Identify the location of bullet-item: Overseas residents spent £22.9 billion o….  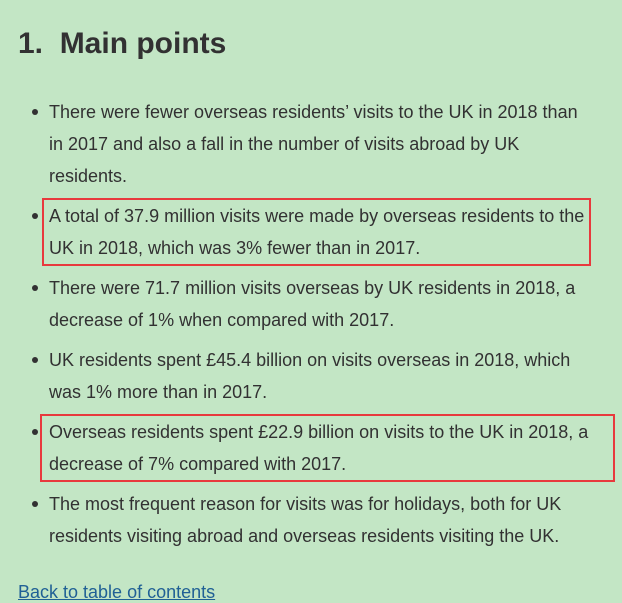
(323, 448).